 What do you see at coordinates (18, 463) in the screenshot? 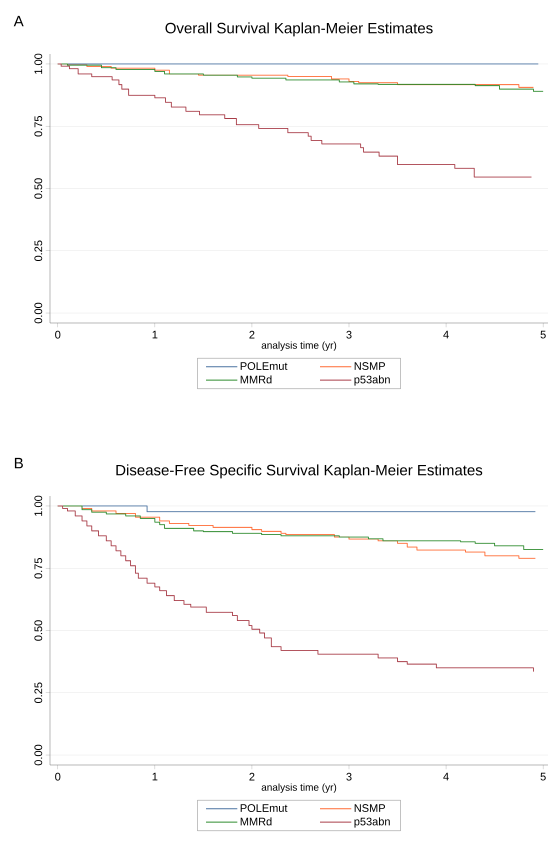
I see `text: B` at bounding box center [18, 463].